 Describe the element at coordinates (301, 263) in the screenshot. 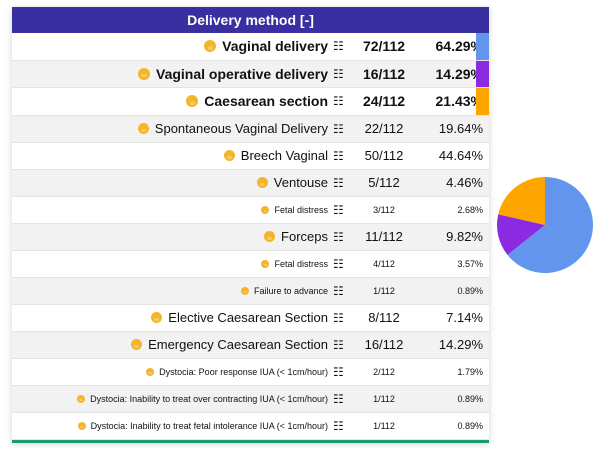

I see `row-label: Fetal distress` at that location.